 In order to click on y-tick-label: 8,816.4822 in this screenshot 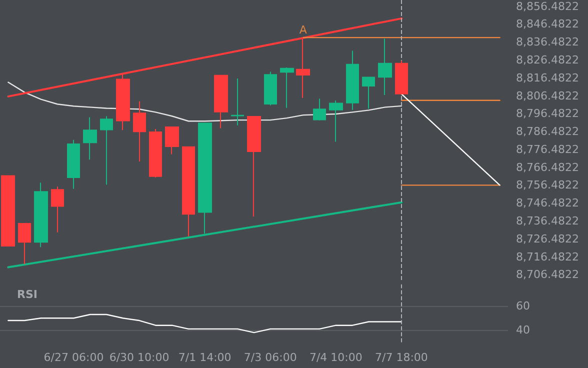, I will do `click(547, 77)`.